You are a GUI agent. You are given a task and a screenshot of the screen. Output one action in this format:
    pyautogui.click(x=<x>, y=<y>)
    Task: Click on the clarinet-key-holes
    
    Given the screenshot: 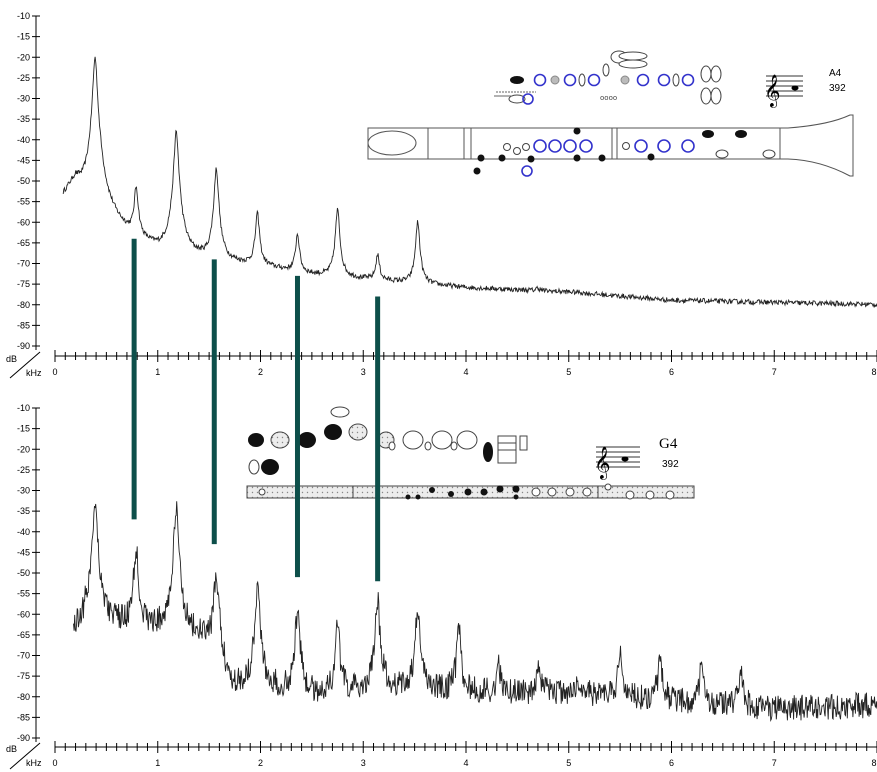 What is the action you would take?
    pyautogui.click(x=624, y=152)
    